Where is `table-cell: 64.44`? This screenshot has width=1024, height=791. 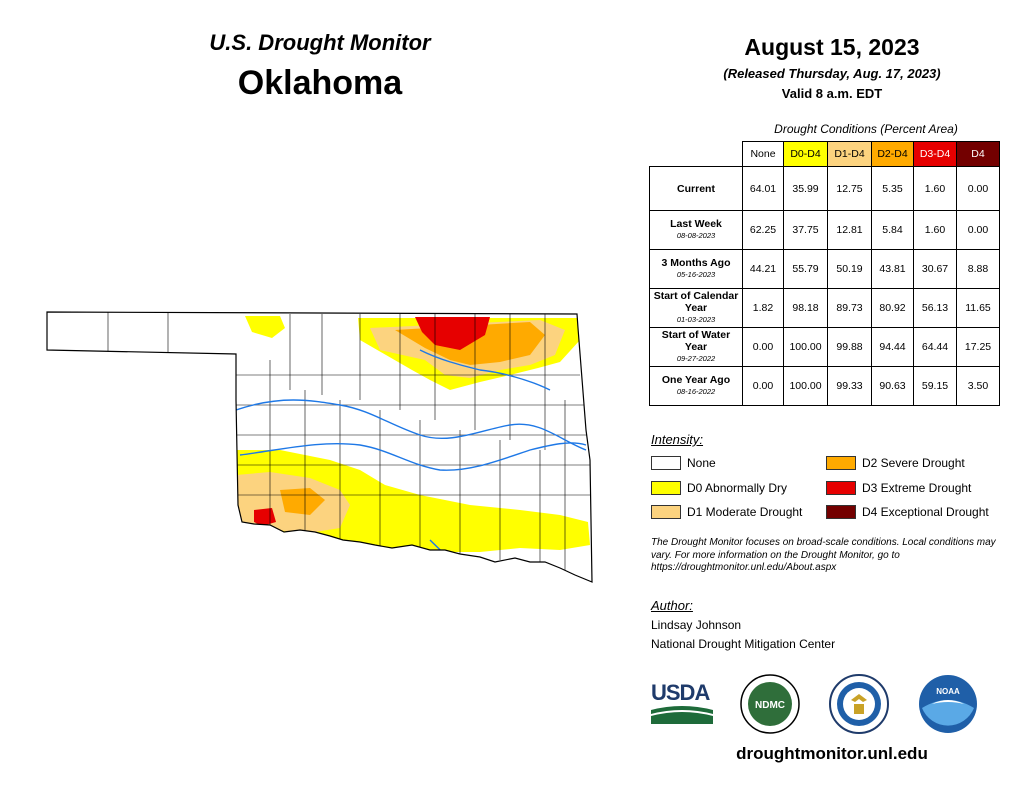 table-cell: 64.44 is located at coordinates (935, 347).